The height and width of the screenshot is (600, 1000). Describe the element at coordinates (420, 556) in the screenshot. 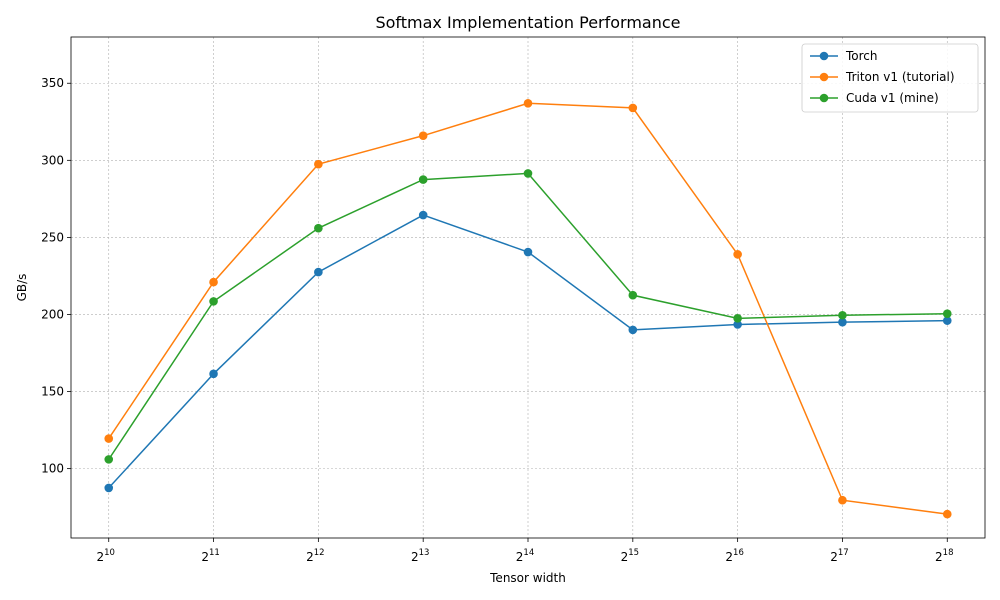

I see `x-tick-label: 213` at that location.